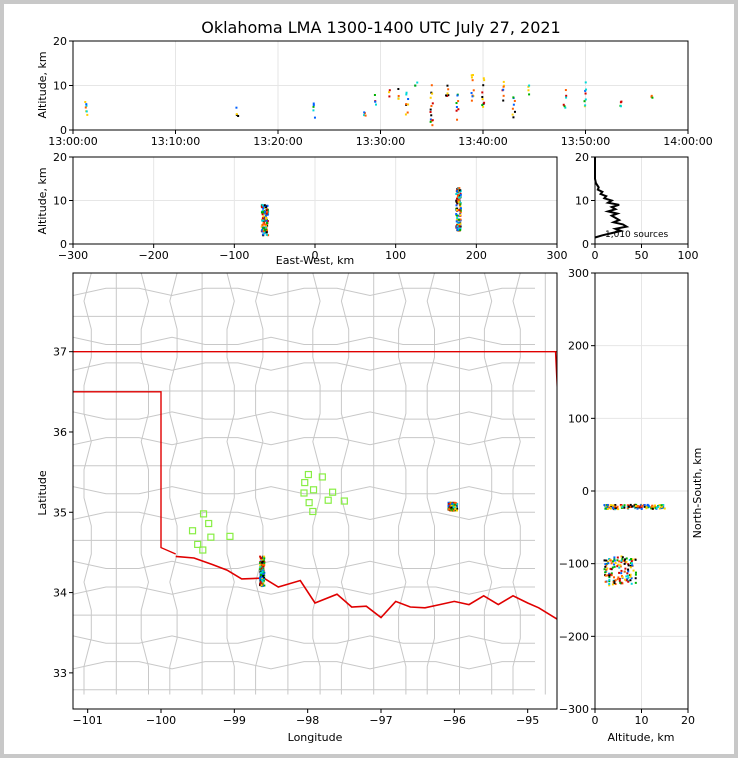 This screenshot has height=758, width=738. Describe the element at coordinates (60, 593) in the screenshot. I see `y-tick-label: 34` at that location.